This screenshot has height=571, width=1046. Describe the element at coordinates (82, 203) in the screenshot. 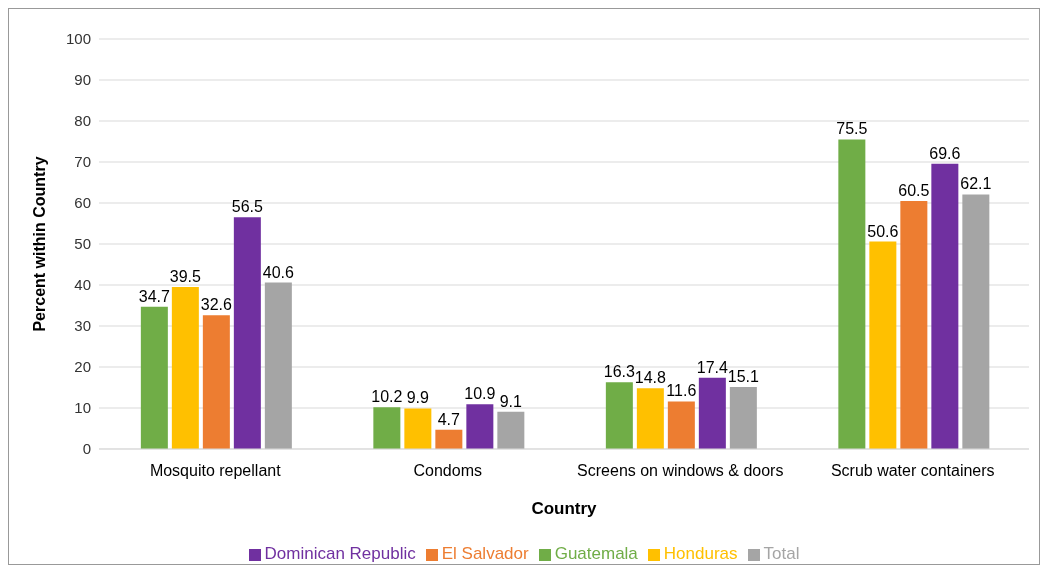

I see `y-tick-label: 60` at that location.